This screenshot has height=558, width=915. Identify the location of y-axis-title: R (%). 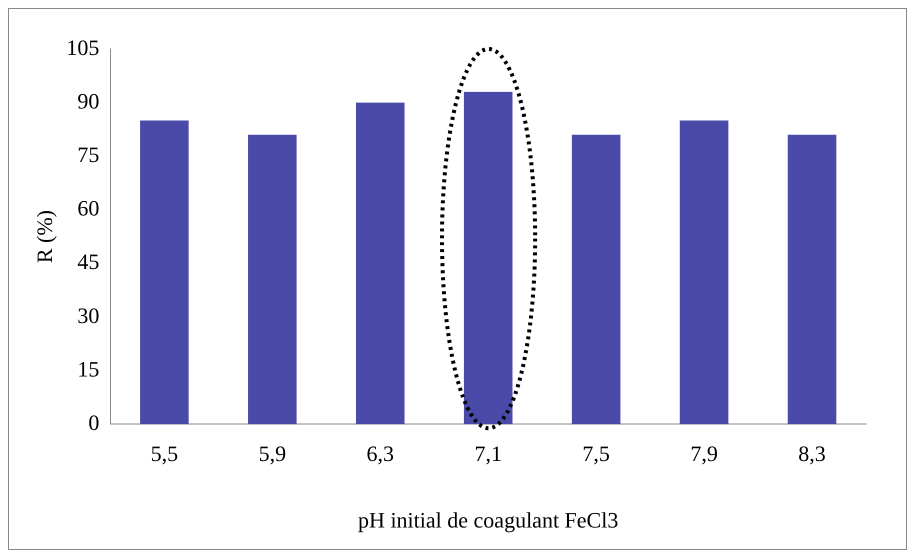
(44, 237).